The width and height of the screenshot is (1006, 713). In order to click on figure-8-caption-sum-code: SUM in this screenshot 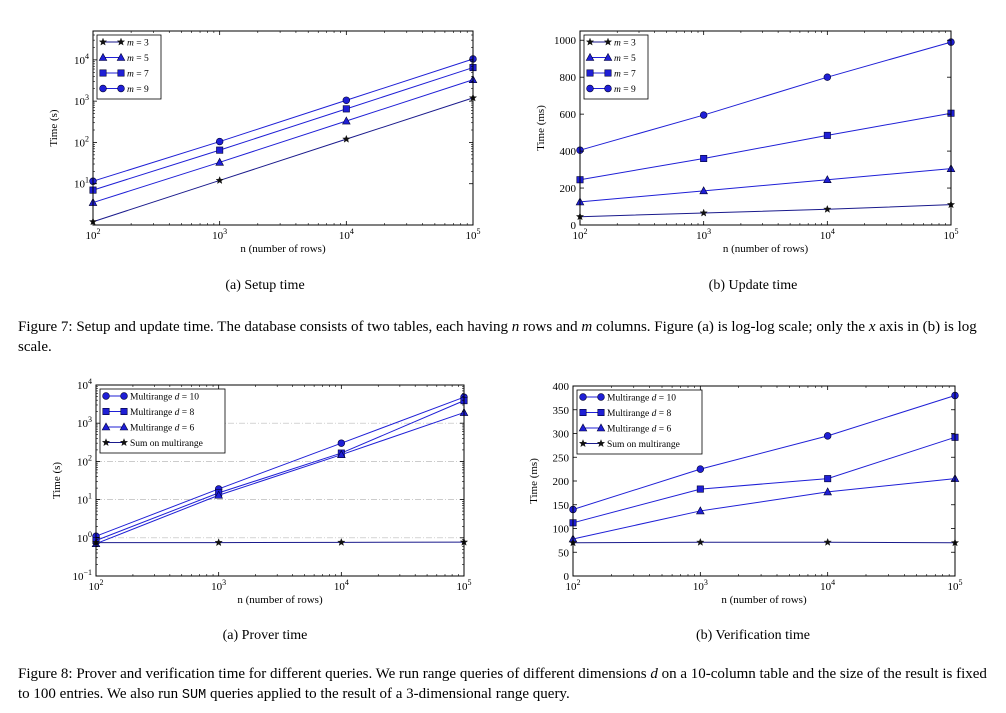, I will do `click(194, 695)`.